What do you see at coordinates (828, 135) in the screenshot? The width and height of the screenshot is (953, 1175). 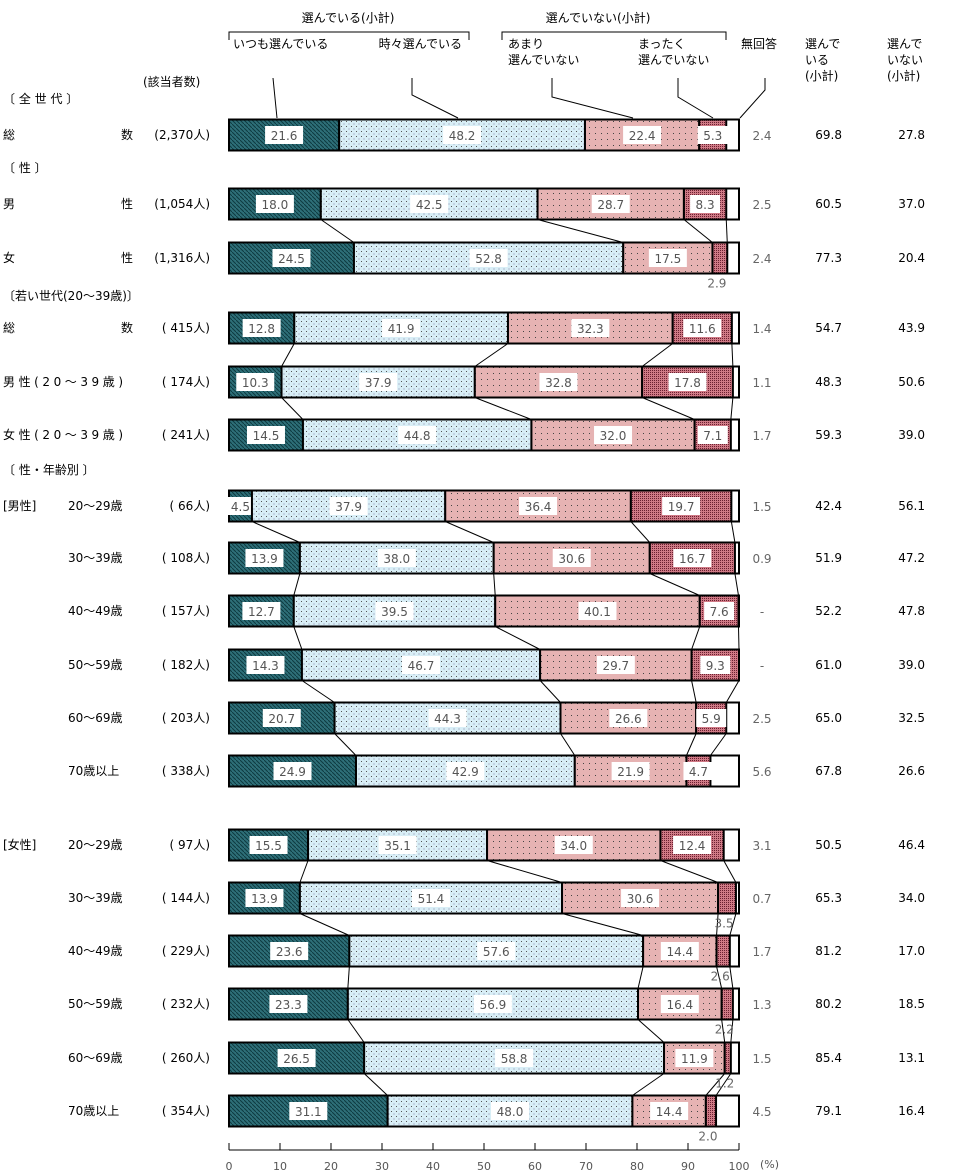 I see `subtotal-selected: 69.8` at bounding box center [828, 135].